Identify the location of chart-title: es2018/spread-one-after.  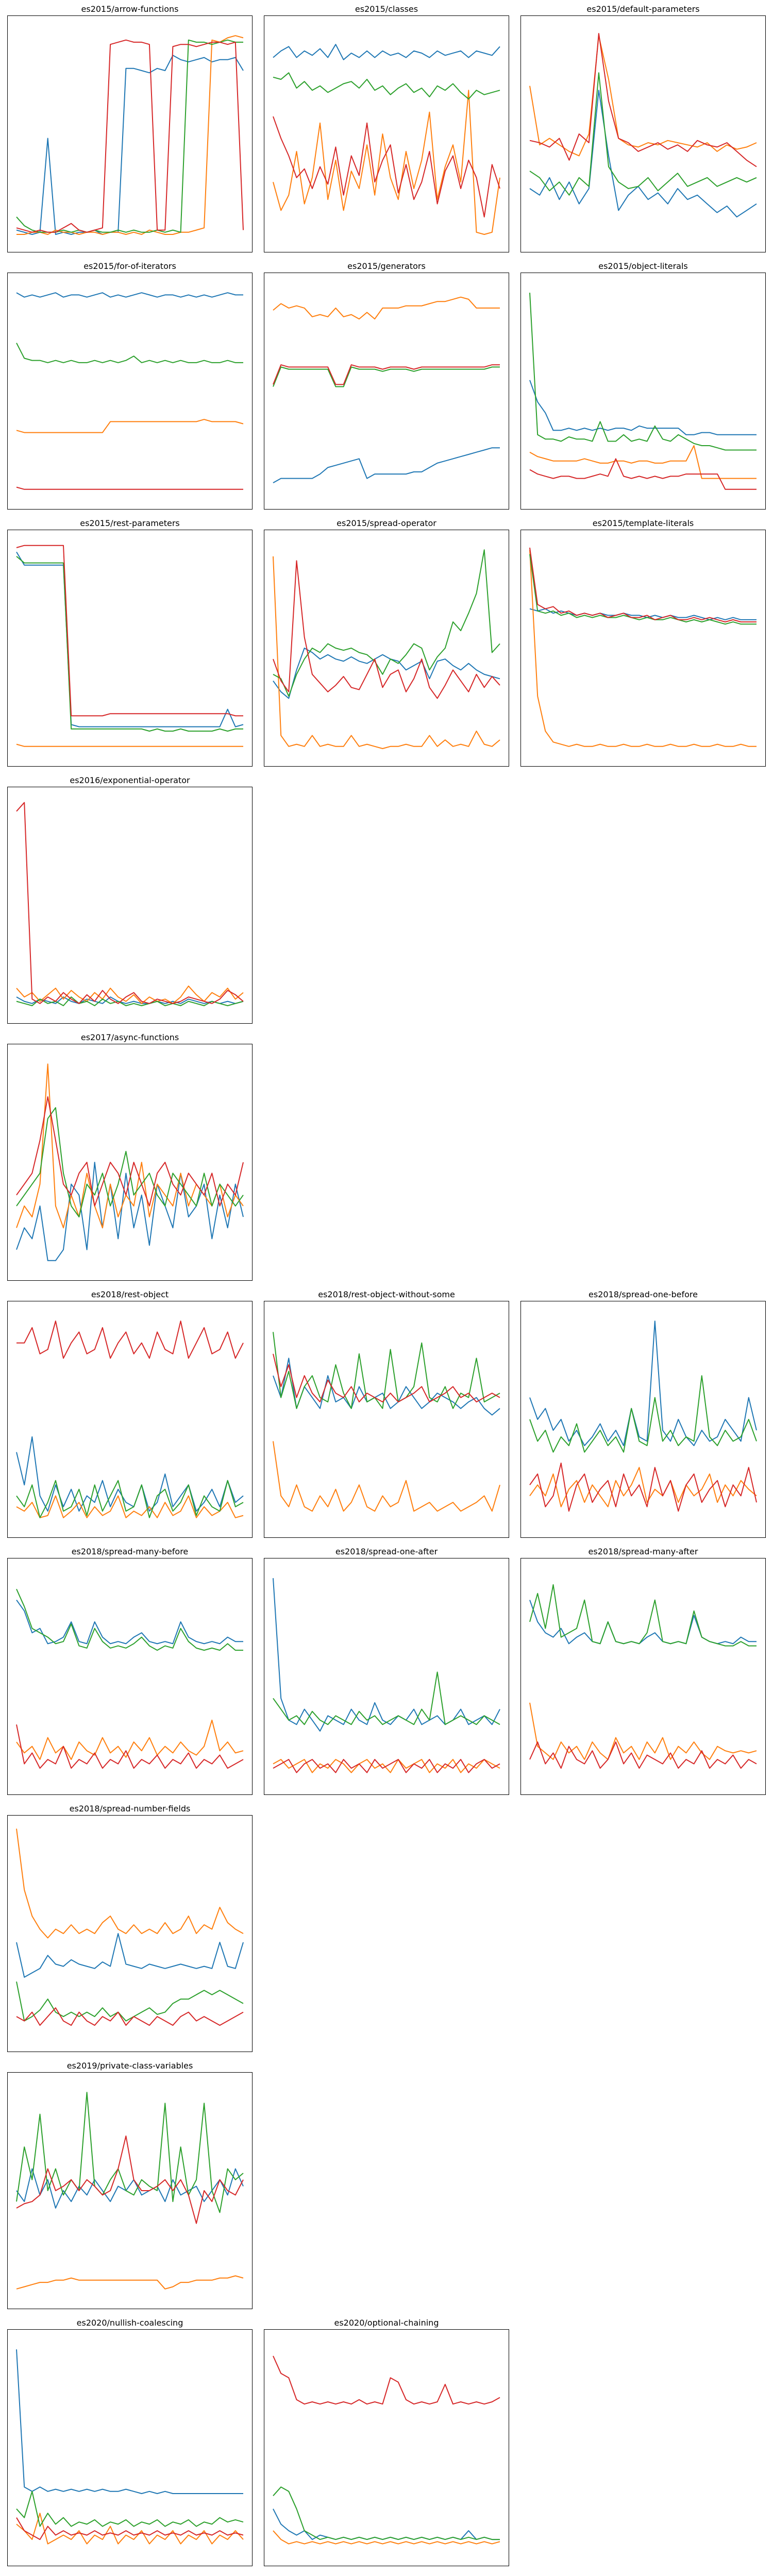
(386, 1551).